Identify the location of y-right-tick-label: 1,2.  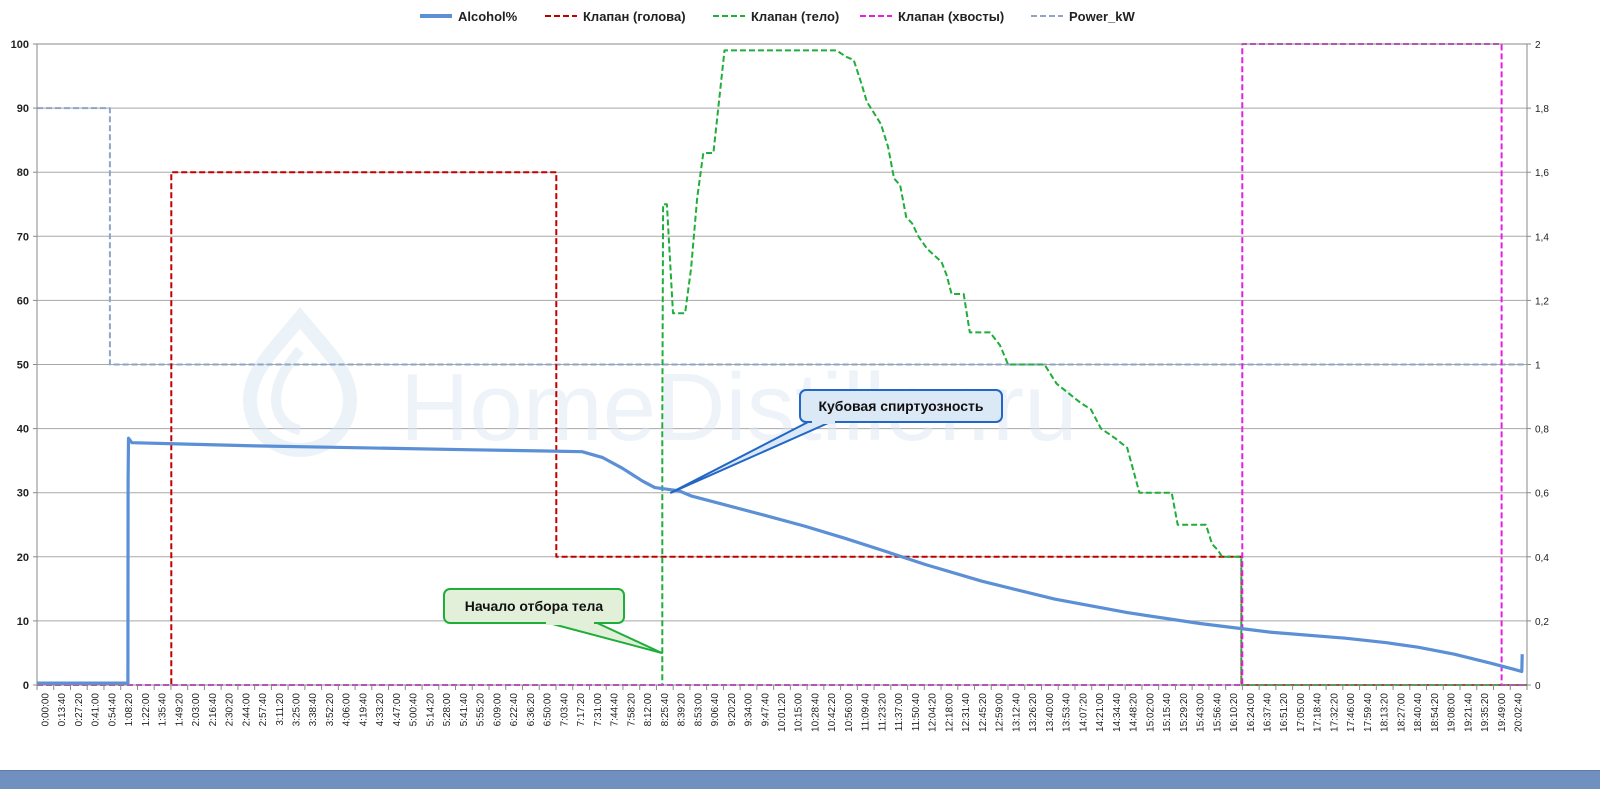
(1542, 301).